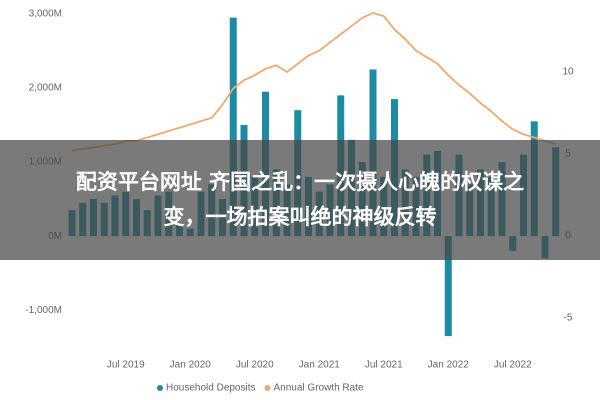  Describe the element at coordinates (191, 365) in the screenshot. I see `x-tick-label: Jan 2020` at that location.